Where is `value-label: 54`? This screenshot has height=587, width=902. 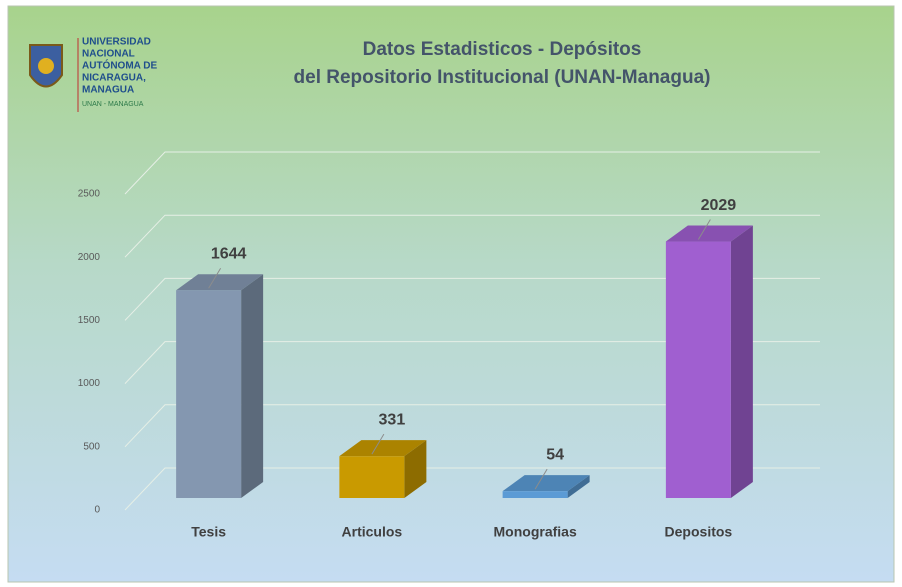 value-label: 54 is located at coordinates (555, 454).